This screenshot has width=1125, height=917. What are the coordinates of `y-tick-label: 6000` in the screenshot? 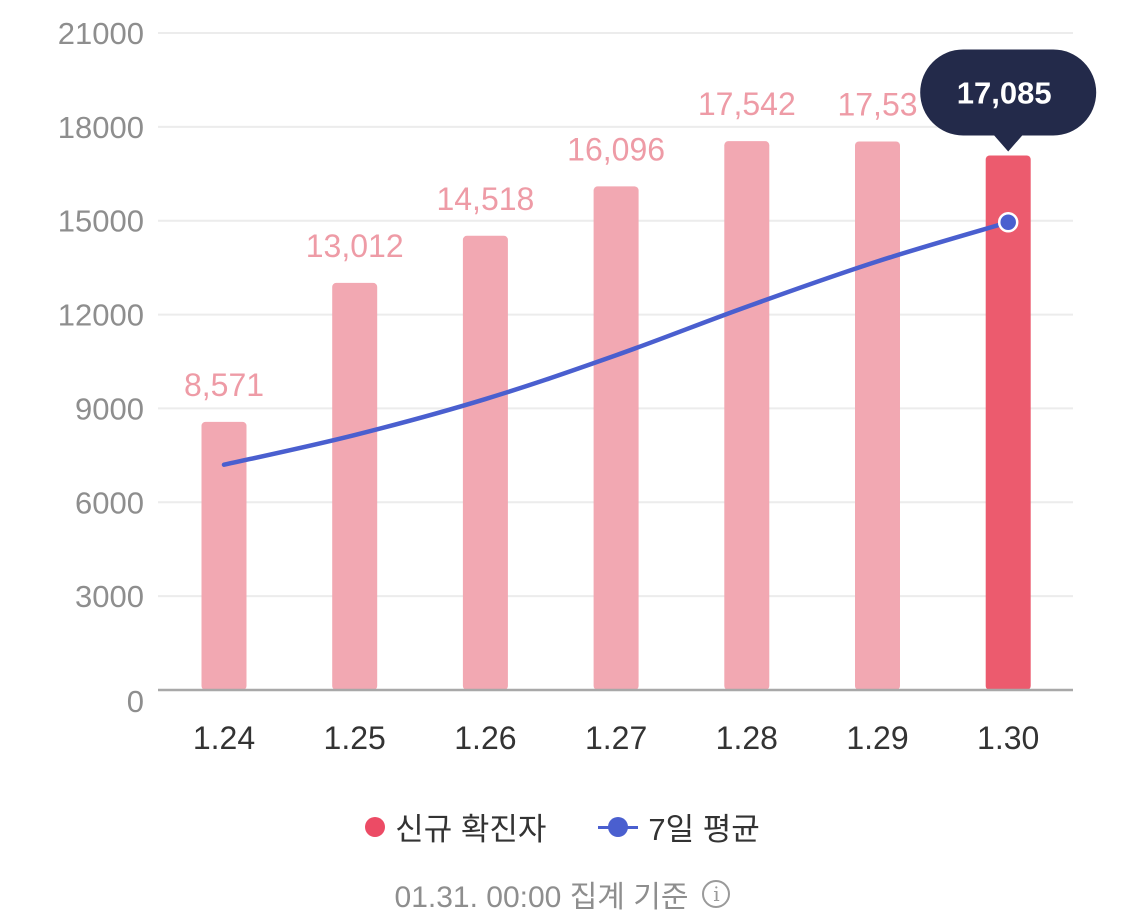 It's located at (109, 502).